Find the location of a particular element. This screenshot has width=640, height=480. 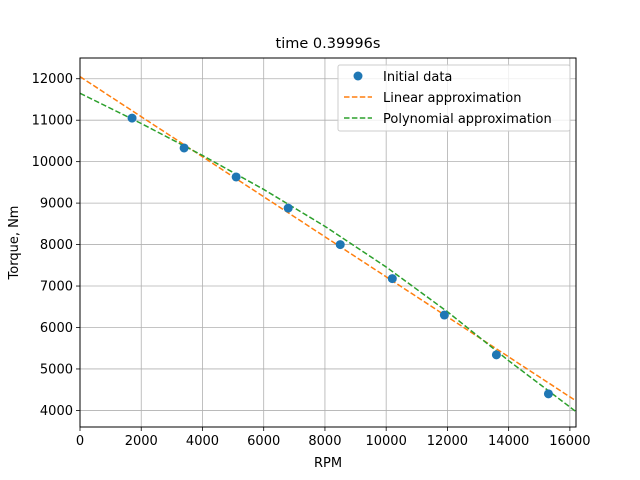

y-tick-label: 11000 is located at coordinates (52, 121).